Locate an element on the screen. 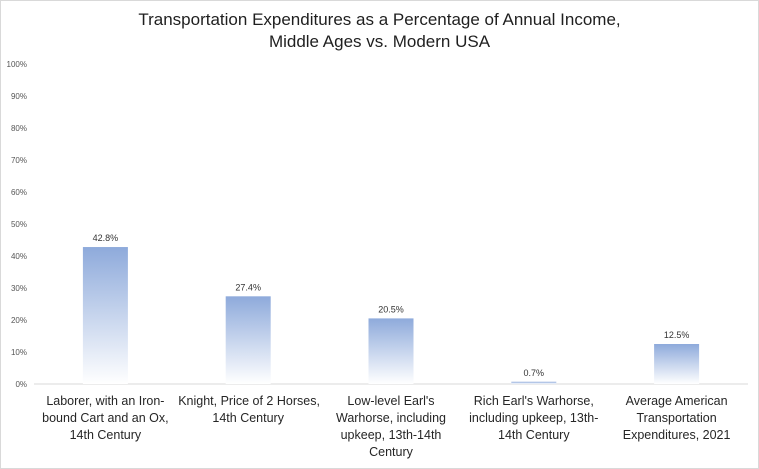 The image size is (759, 469). data-label-4: 0.7% is located at coordinates (534, 373).